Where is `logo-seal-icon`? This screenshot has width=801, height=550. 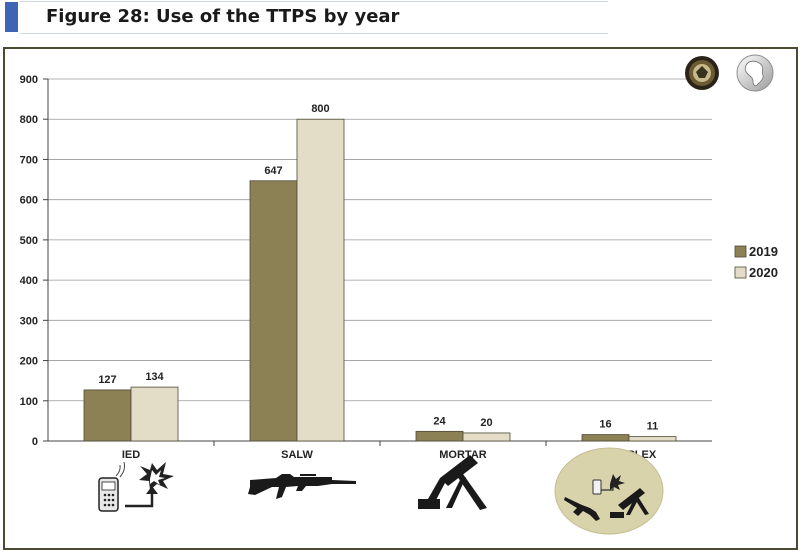
logo-seal-icon is located at coordinates (702, 73).